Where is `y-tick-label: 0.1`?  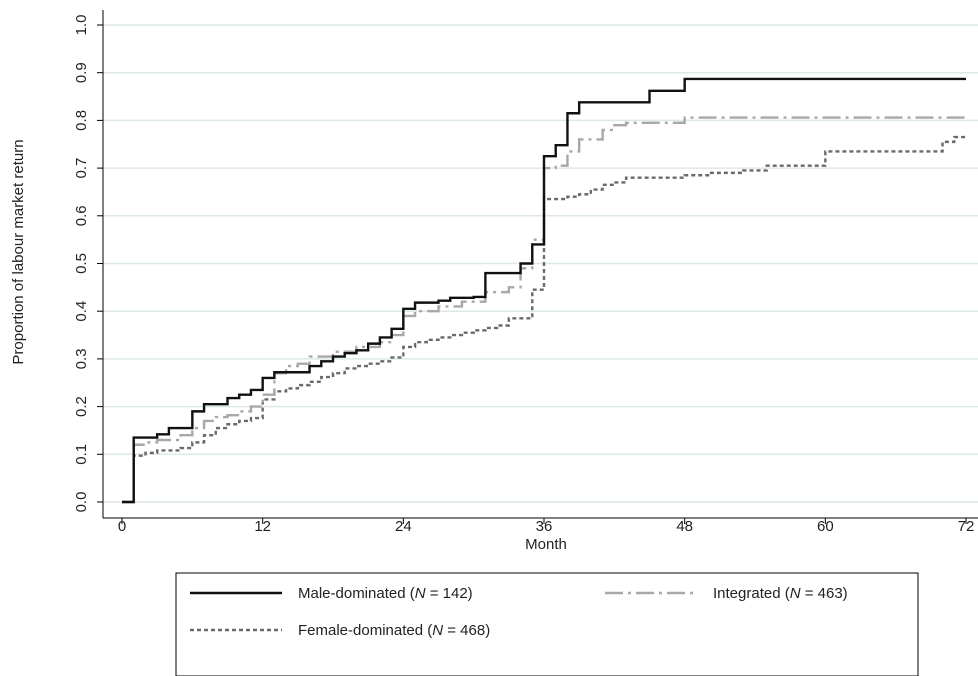 y-tick-label: 0.1 is located at coordinates (81, 454).